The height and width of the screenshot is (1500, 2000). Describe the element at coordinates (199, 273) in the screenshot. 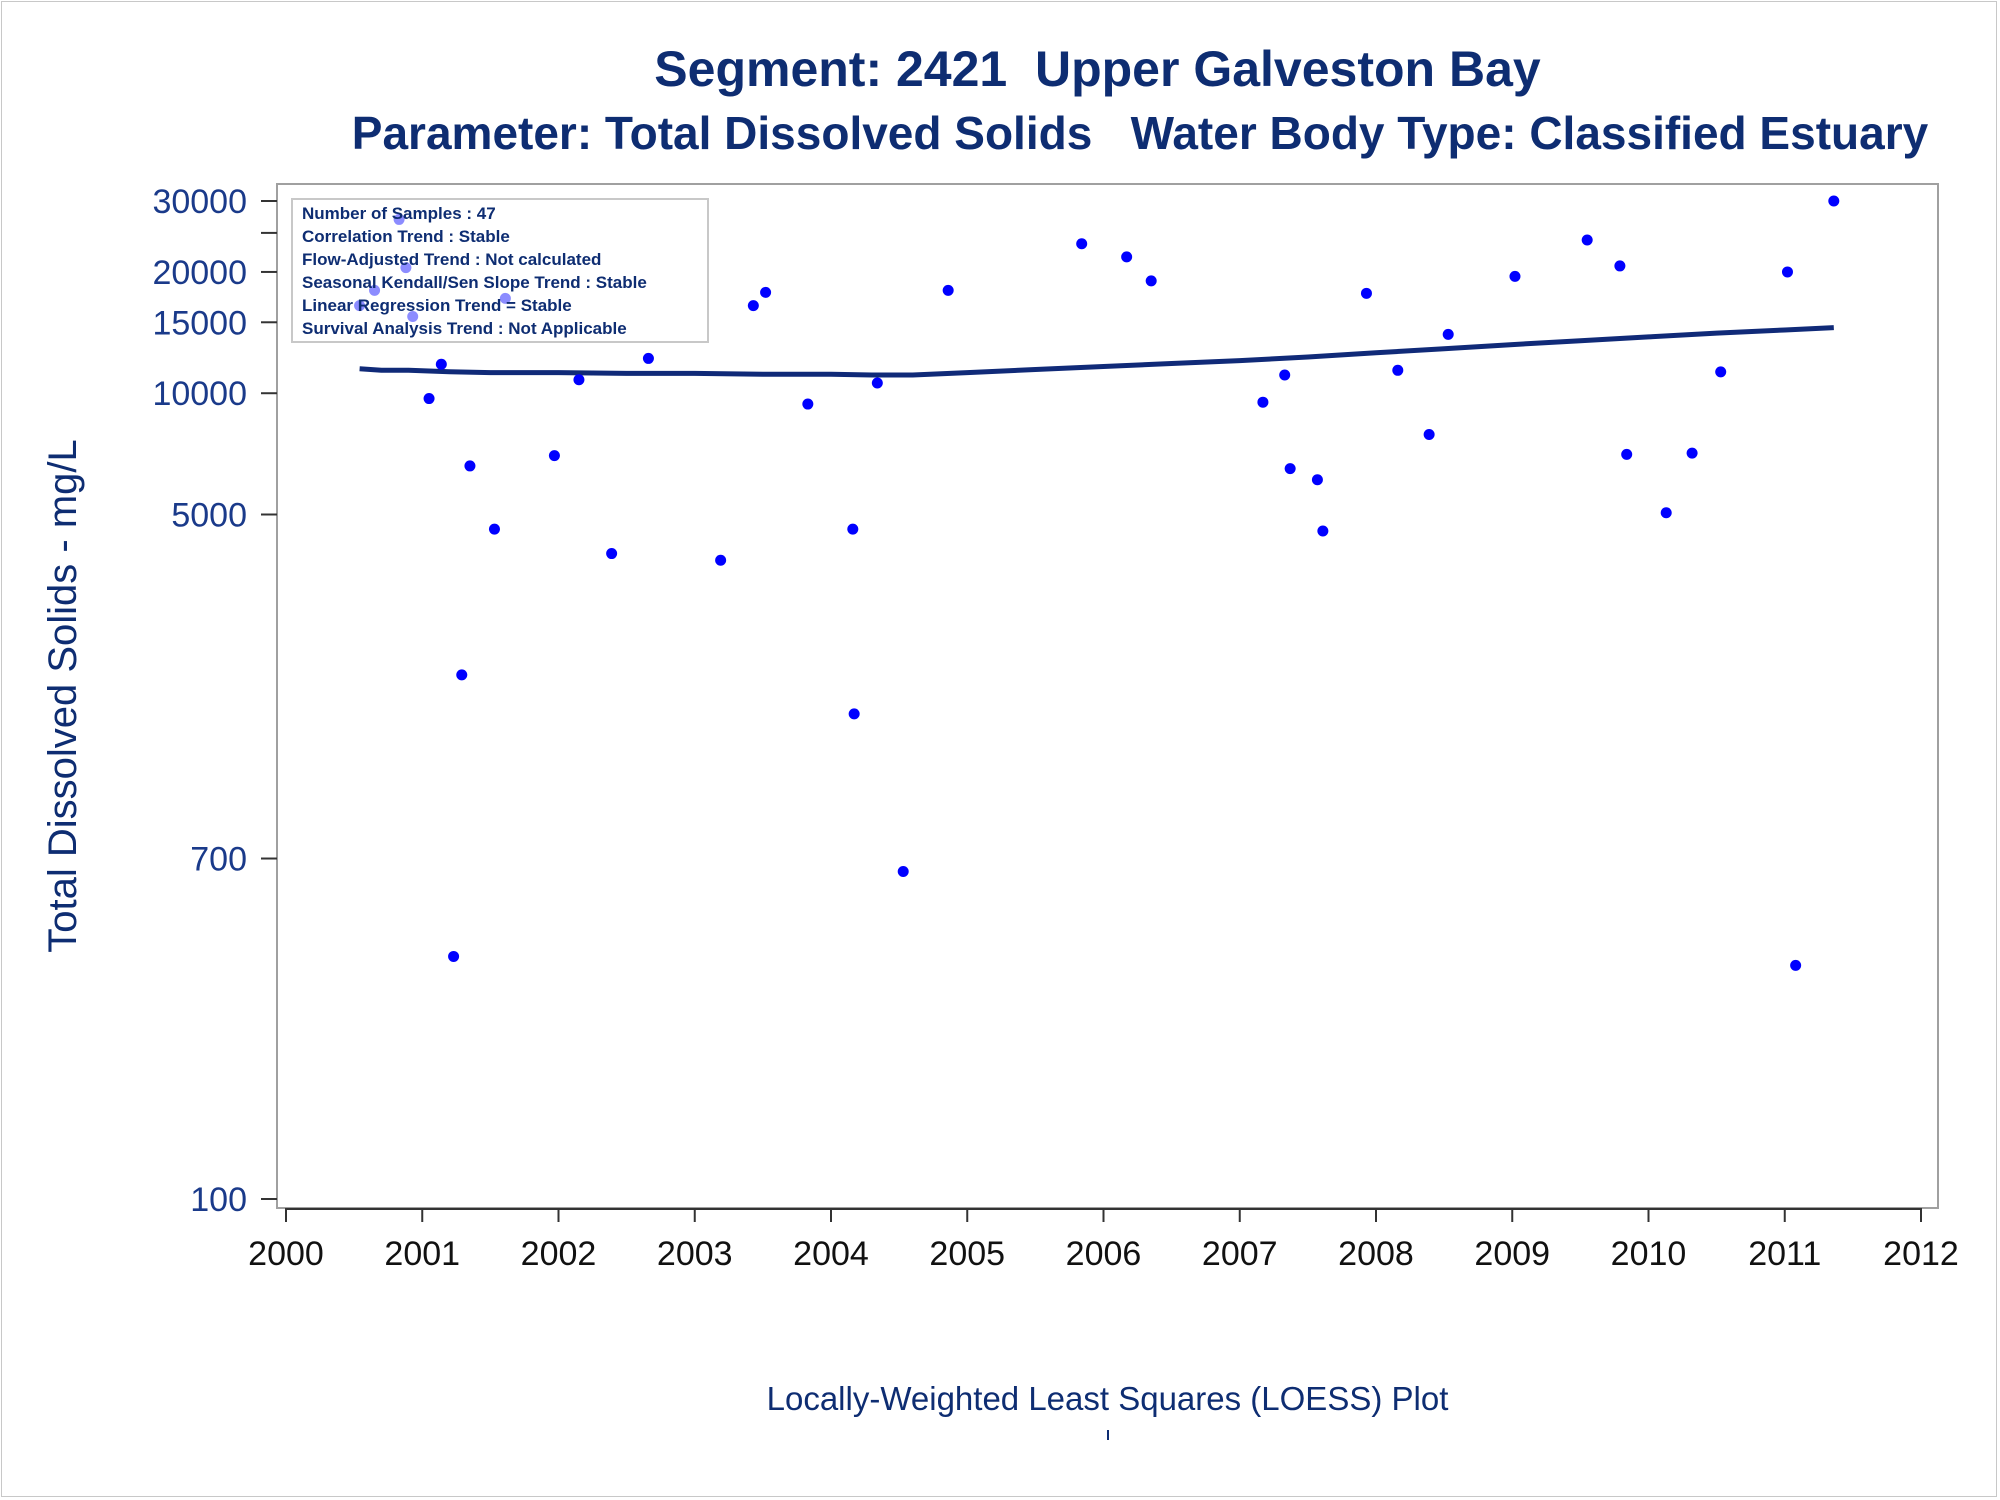

I see `y-tick-label: 20000` at that location.